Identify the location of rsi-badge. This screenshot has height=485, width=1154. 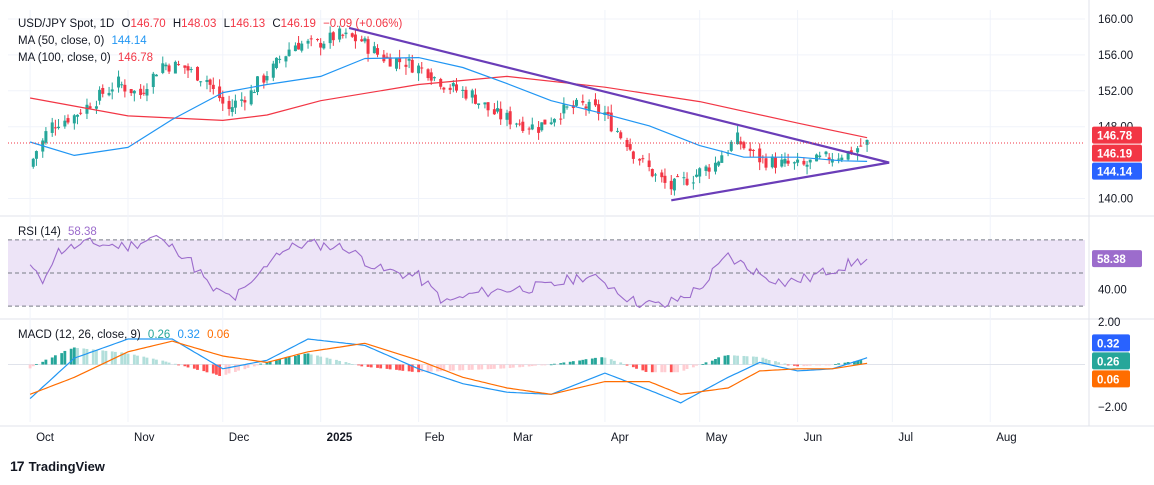
(1117, 259).